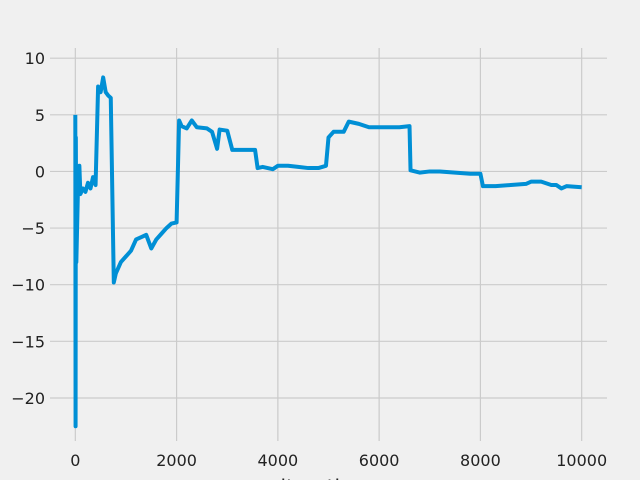  Describe the element at coordinates (75, 460) in the screenshot. I see `x-tick-label: 0` at that location.